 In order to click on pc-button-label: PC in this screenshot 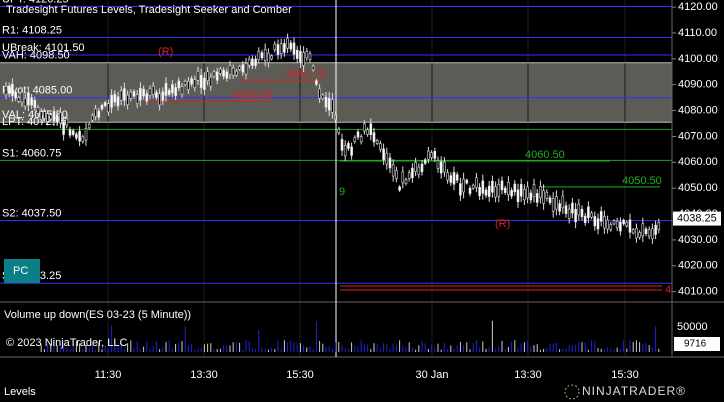, I will do `click(20, 271)`.